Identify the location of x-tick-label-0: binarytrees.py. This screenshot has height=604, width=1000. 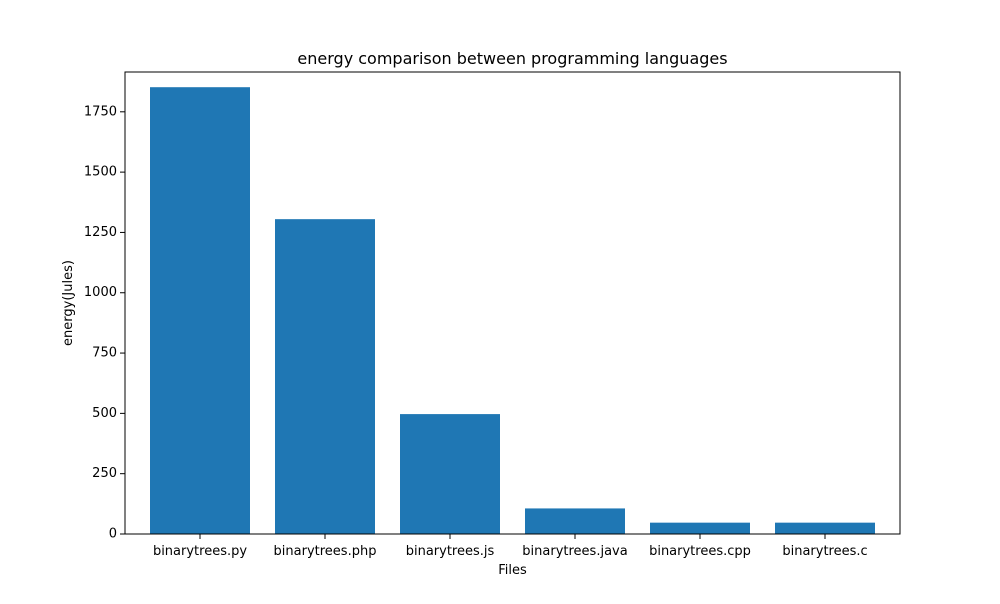
(200, 551).